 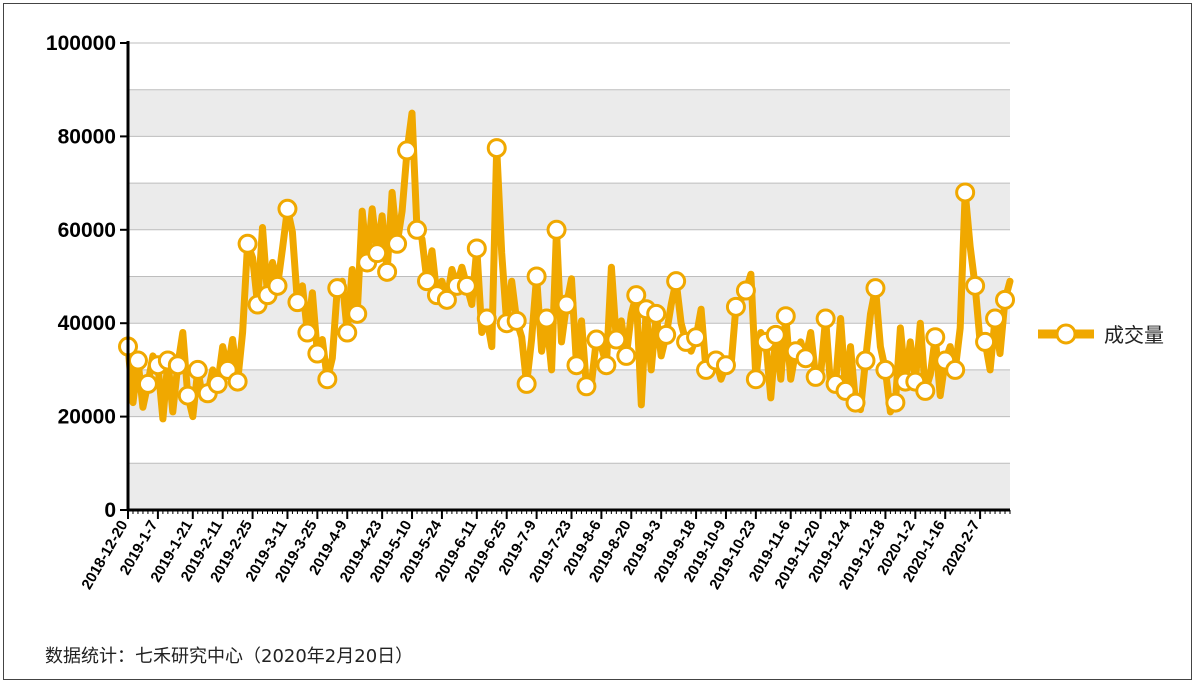 I want to click on source-note: 数据统计：七禾研究中心（2020年2月20日）, so click(x=229, y=656).